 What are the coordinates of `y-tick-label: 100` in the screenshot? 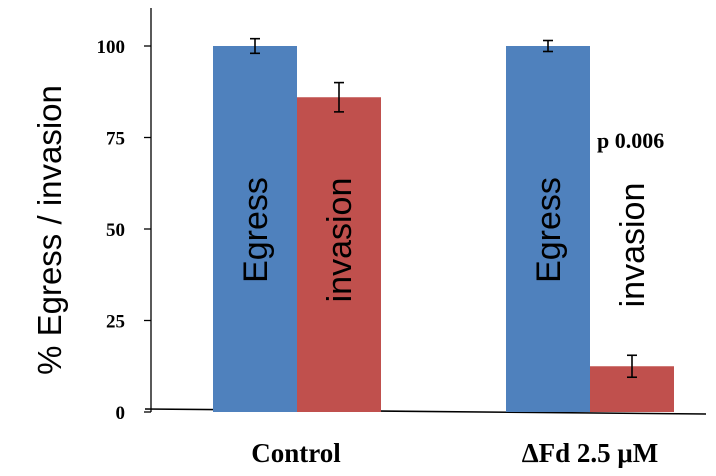 It's located at (111, 47).